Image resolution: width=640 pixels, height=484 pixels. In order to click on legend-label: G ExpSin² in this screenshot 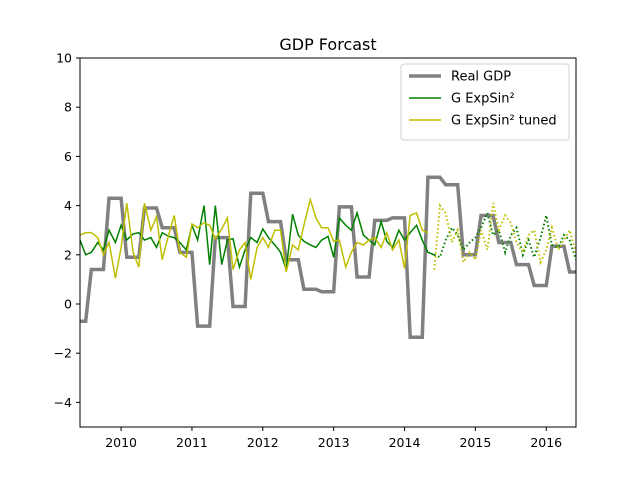, I will do `click(483, 99)`.